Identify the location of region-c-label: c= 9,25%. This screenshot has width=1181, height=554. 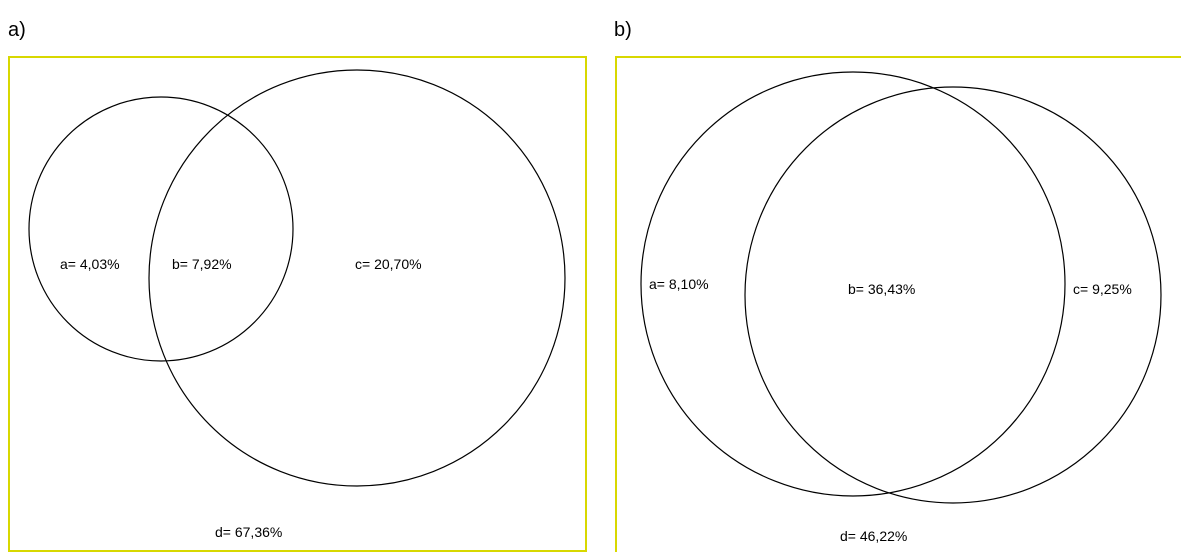
(1102, 289).